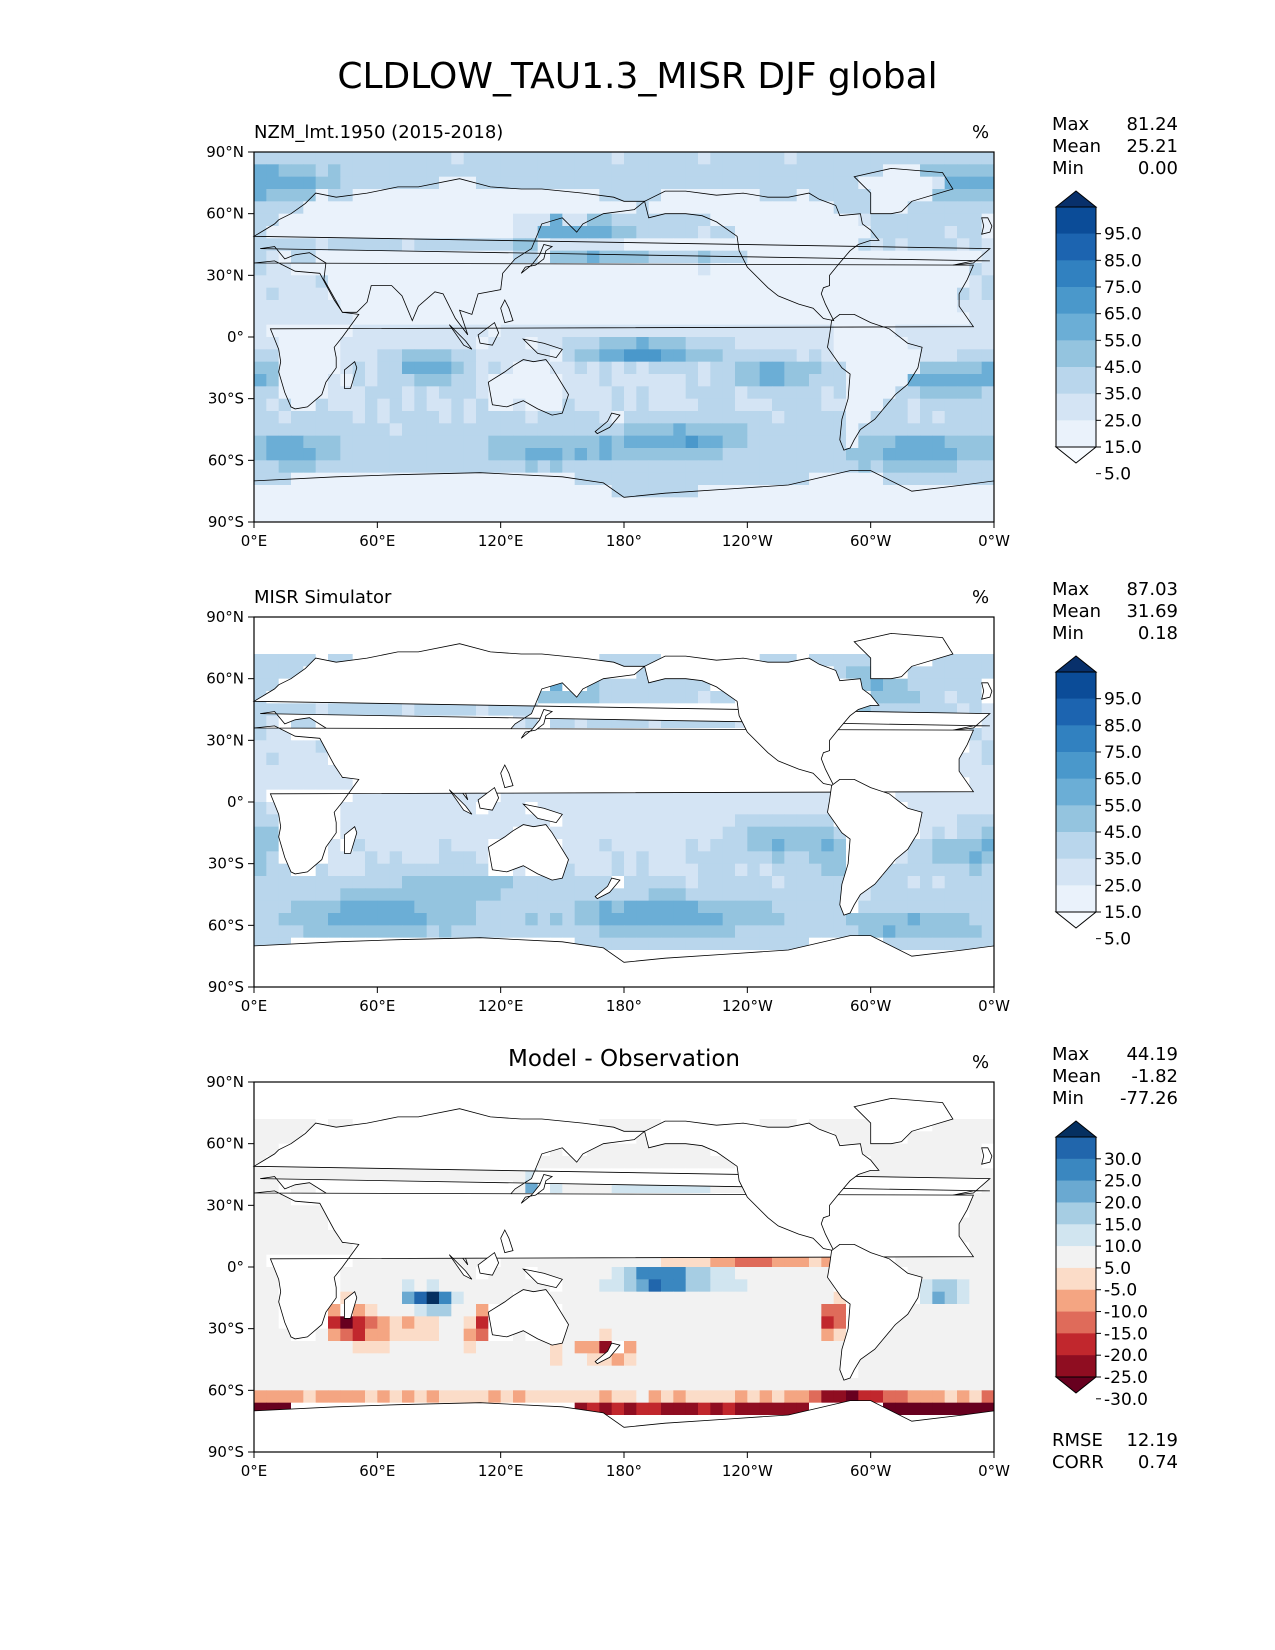 Image resolution: width=1275 pixels, height=1650 pixels. Describe the element at coordinates (225, 679) in the screenshot. I see `y-tick-label: 60°N` at that location.